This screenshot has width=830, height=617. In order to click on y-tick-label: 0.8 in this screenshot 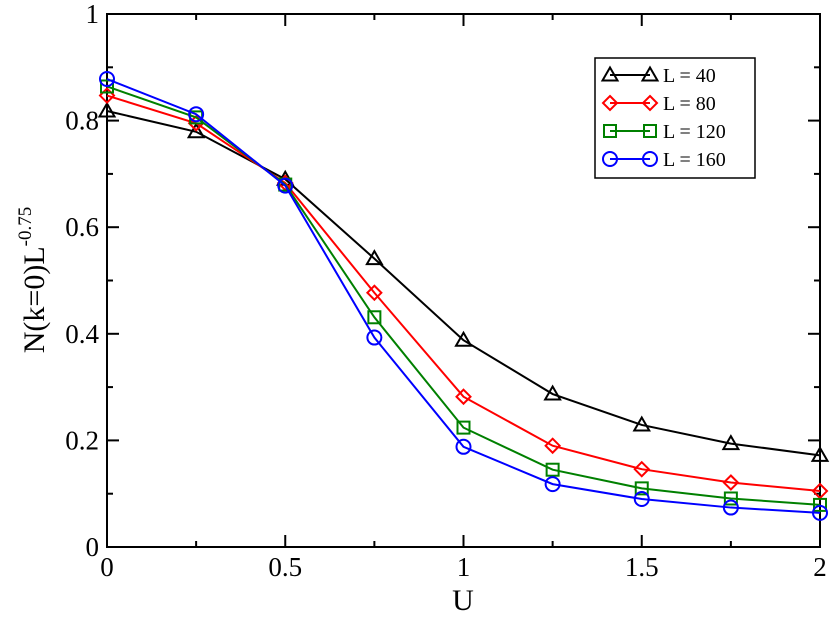, I will do `click(82, 121)`.